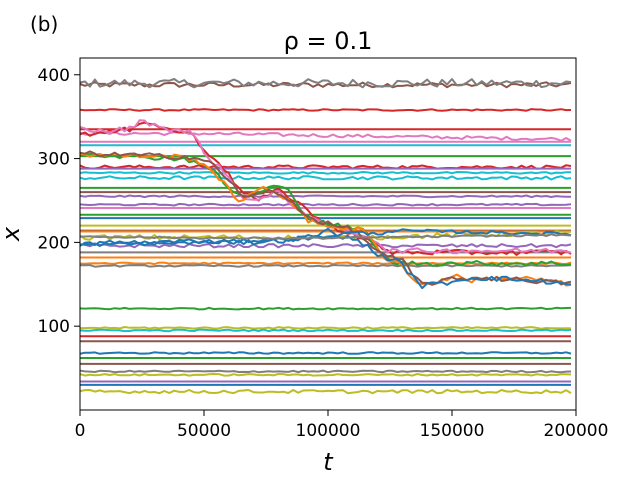 The width and height of the screenshot is (640, 480). What do you see at coordinates (54, 76) in the screenshot?
I see `y-tick-label: 400` at bounding box center [54, 76].